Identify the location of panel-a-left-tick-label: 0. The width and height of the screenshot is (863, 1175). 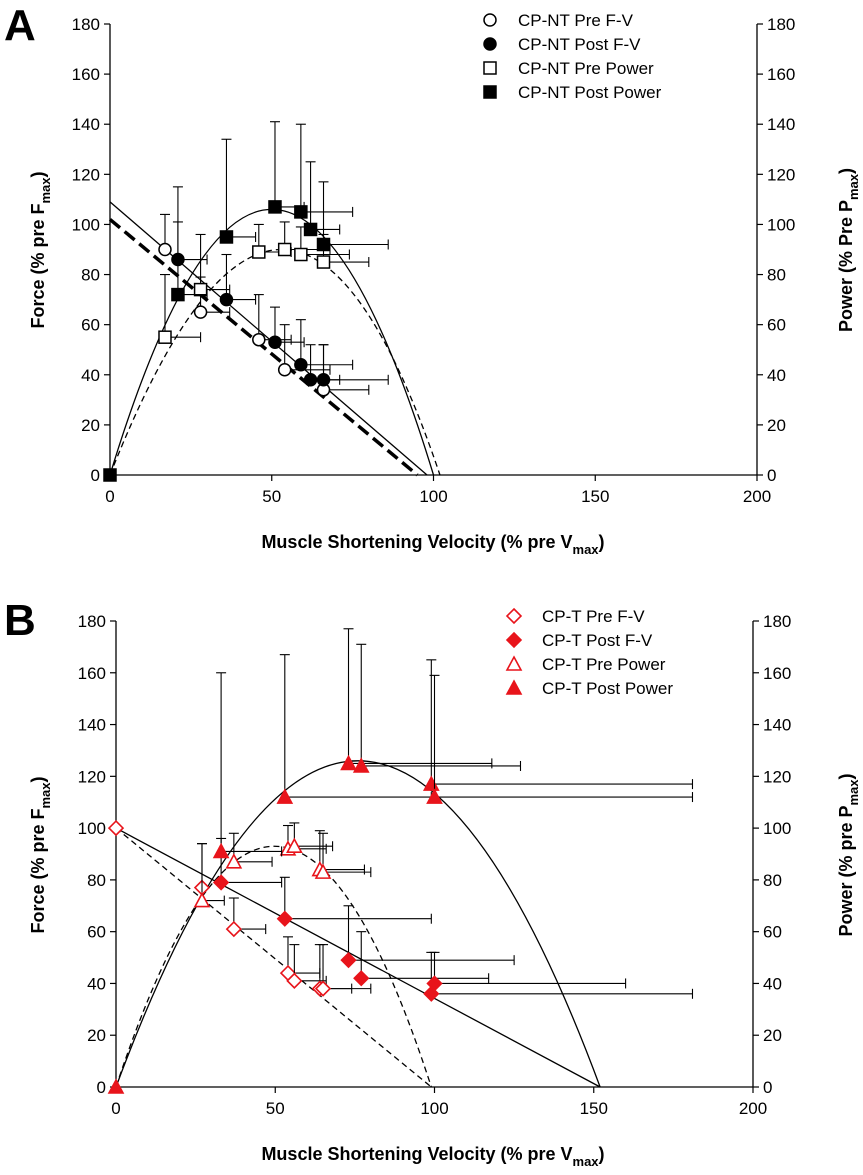
(95, 475).